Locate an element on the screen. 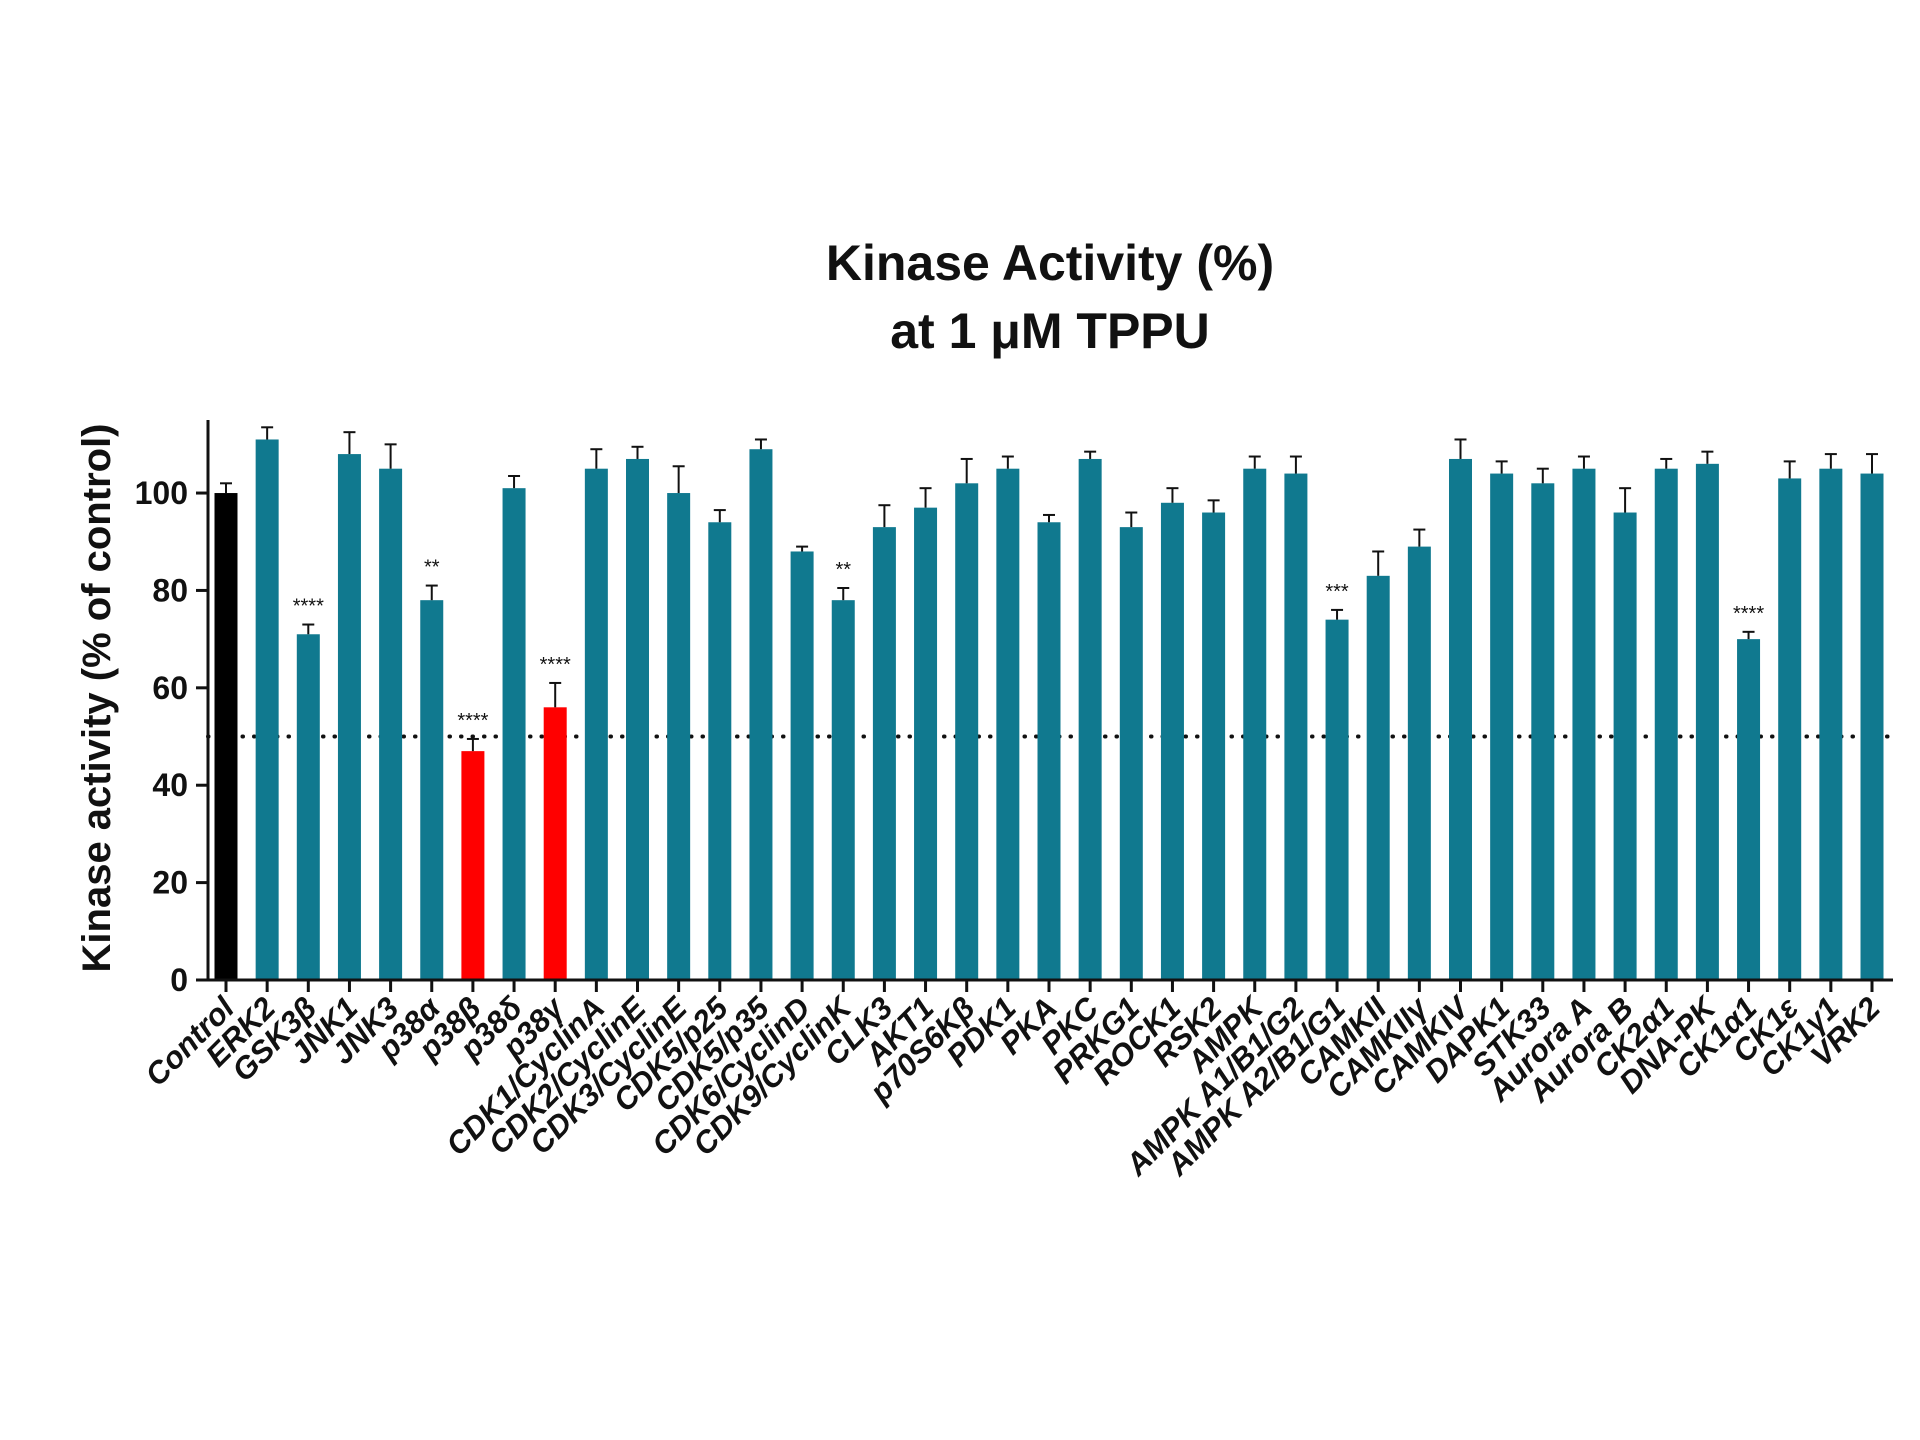 The image size is (1920, 1440). chart-subtitle: at 1 μM TPPU is located at coordinates (1050, 331).